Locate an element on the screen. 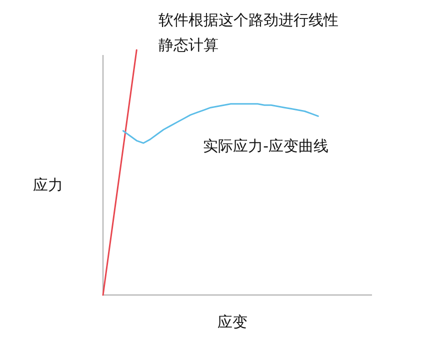 The height and width of the screenshot is (337, 437). series-label: 软件根据这个路劲进行线性静态计算 is located at coordinates (248, 32).